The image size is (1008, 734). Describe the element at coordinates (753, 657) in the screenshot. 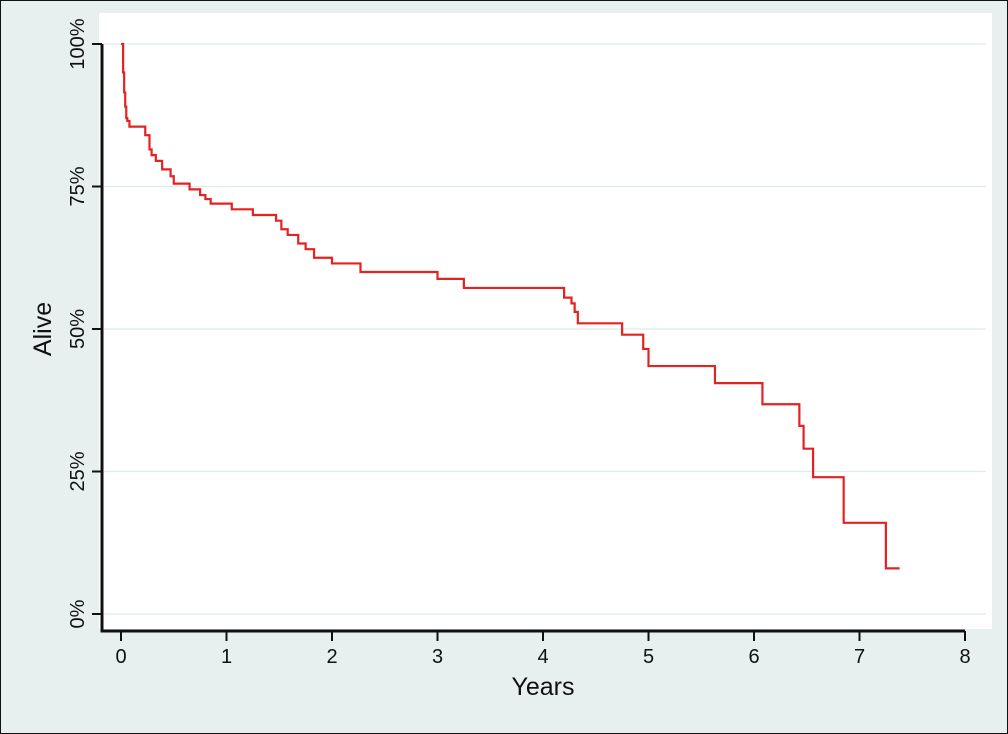

I see `x-tick-label: 6` at that location.